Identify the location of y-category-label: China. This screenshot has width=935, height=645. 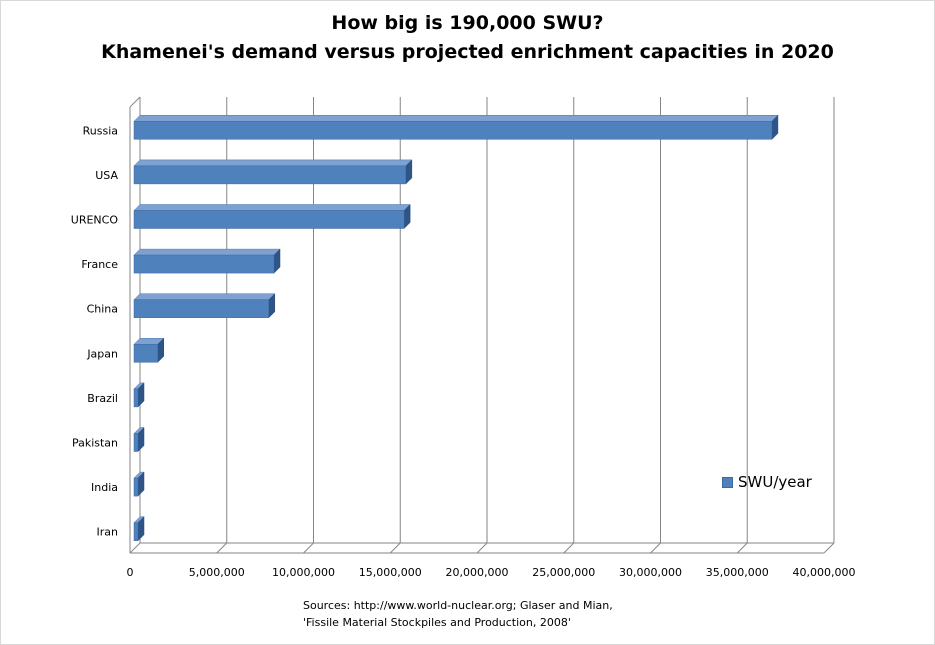
(102, 309).